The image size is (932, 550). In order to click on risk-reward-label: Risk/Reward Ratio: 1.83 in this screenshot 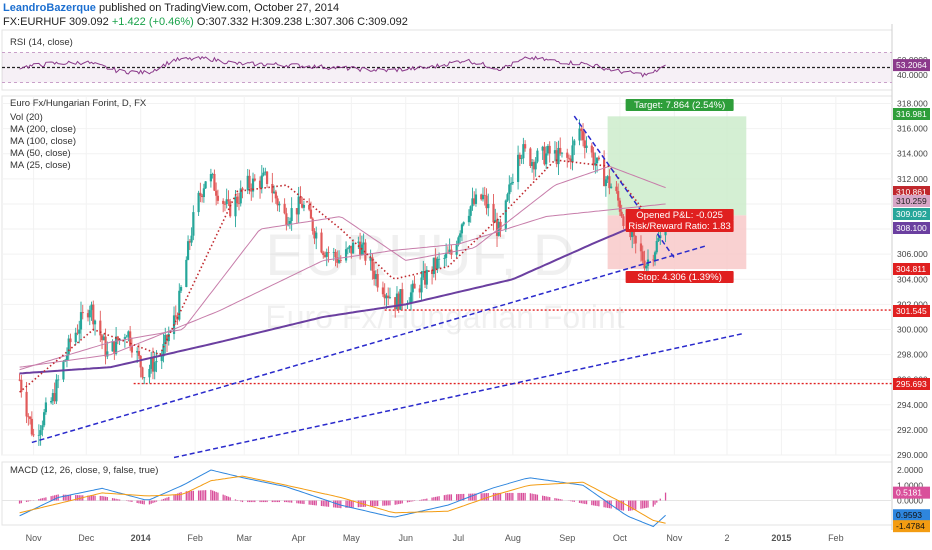, I will do `click(679, 226)`.